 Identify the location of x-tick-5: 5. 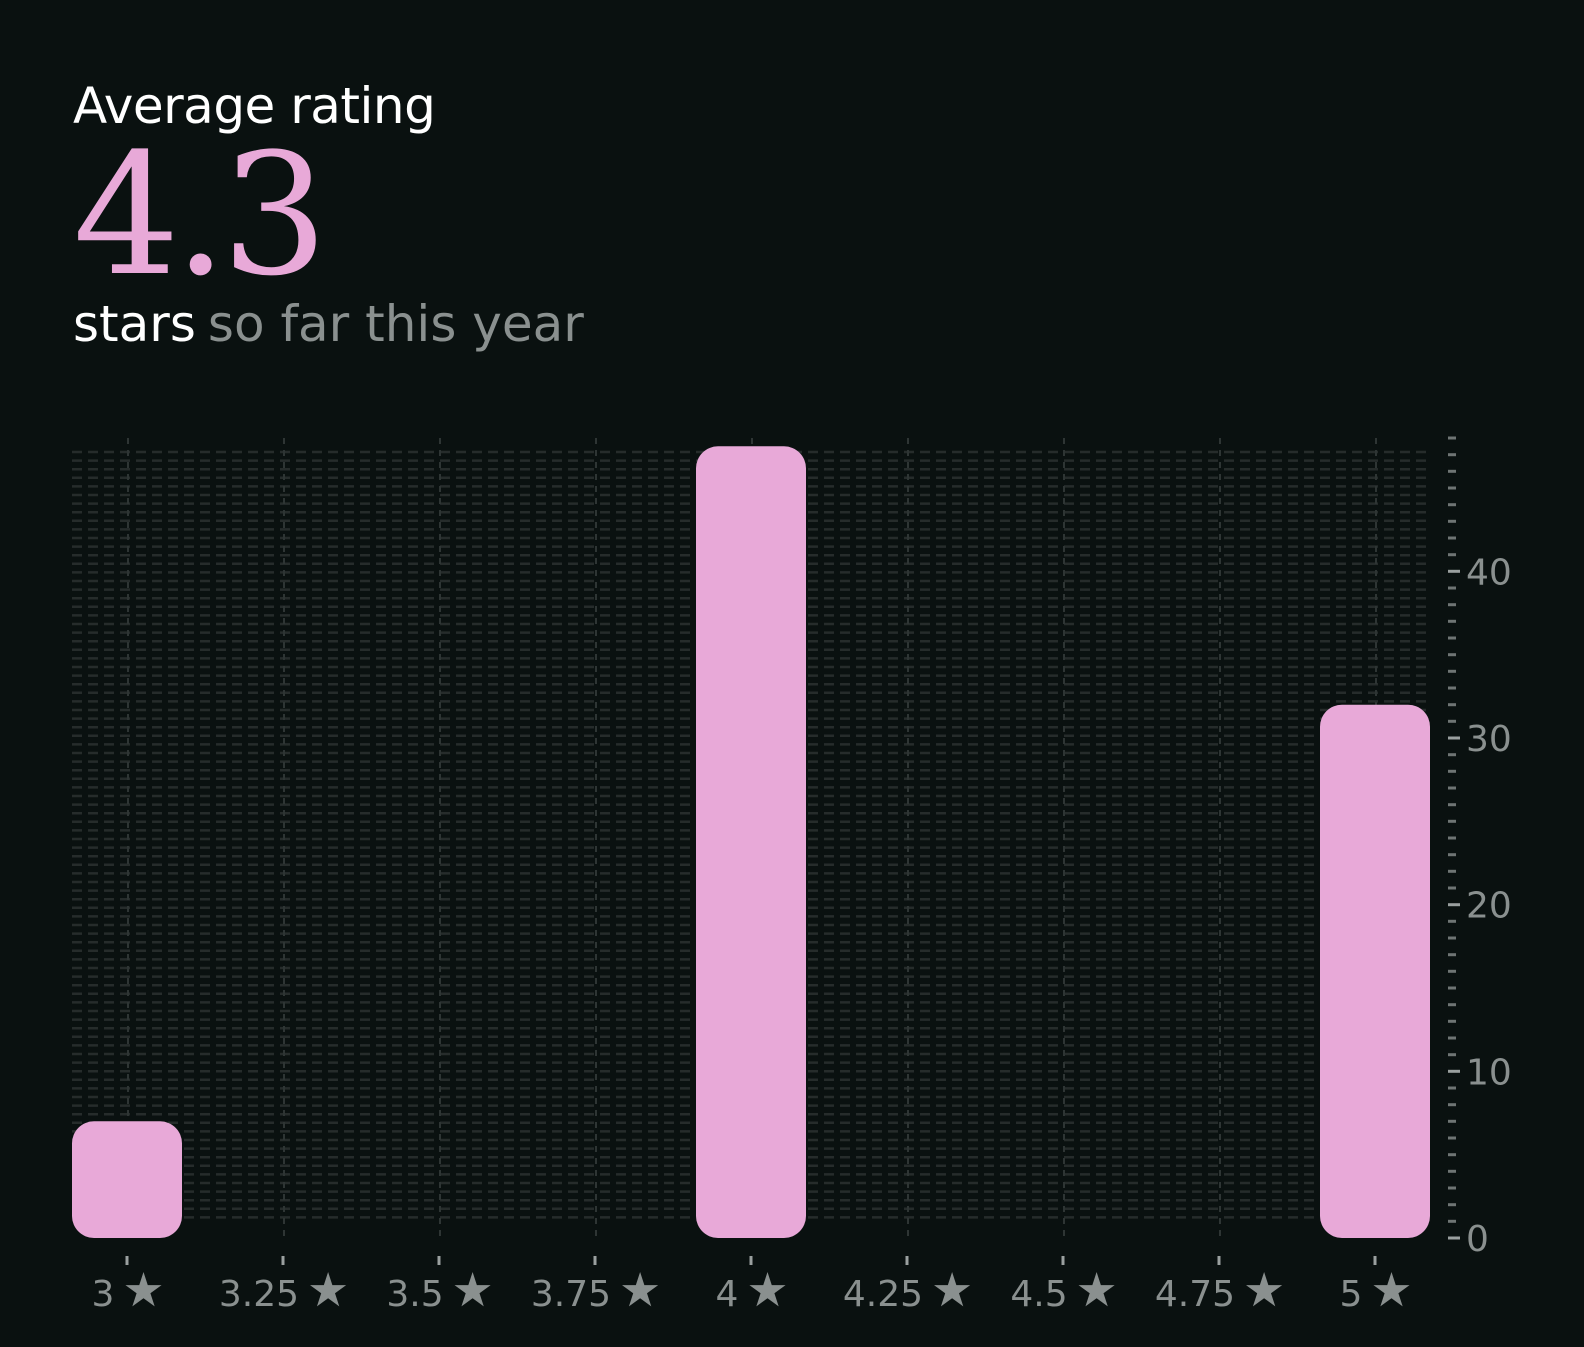
(1375, 1293).